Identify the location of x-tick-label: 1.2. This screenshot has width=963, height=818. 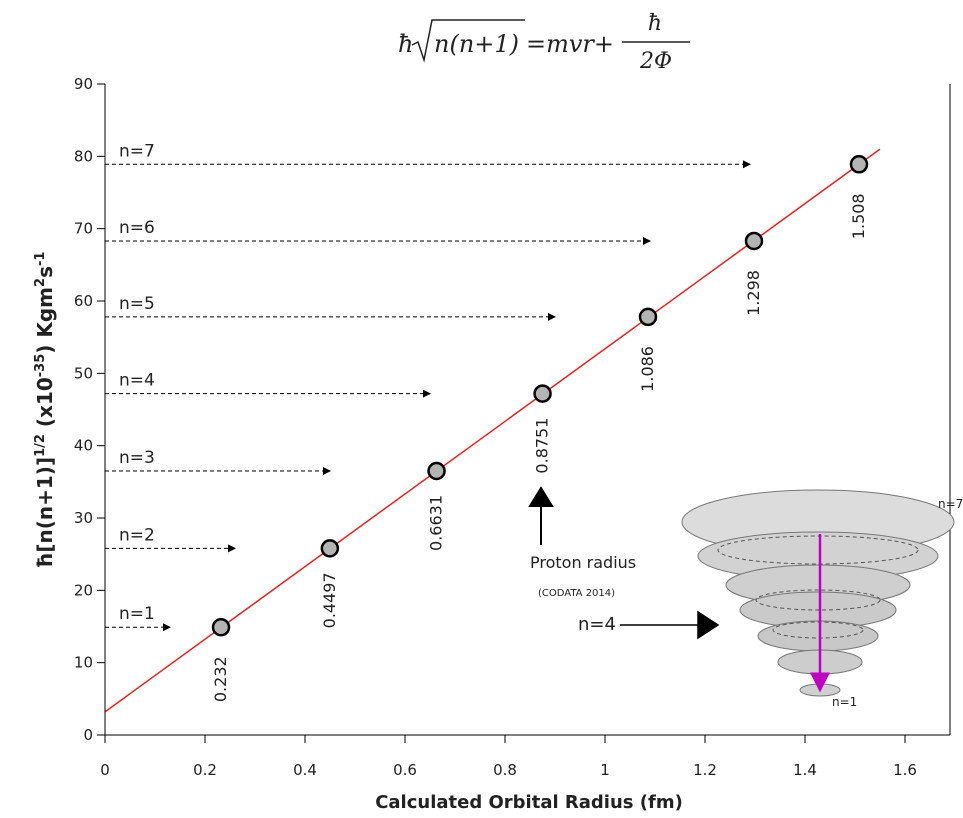
(705, 770).